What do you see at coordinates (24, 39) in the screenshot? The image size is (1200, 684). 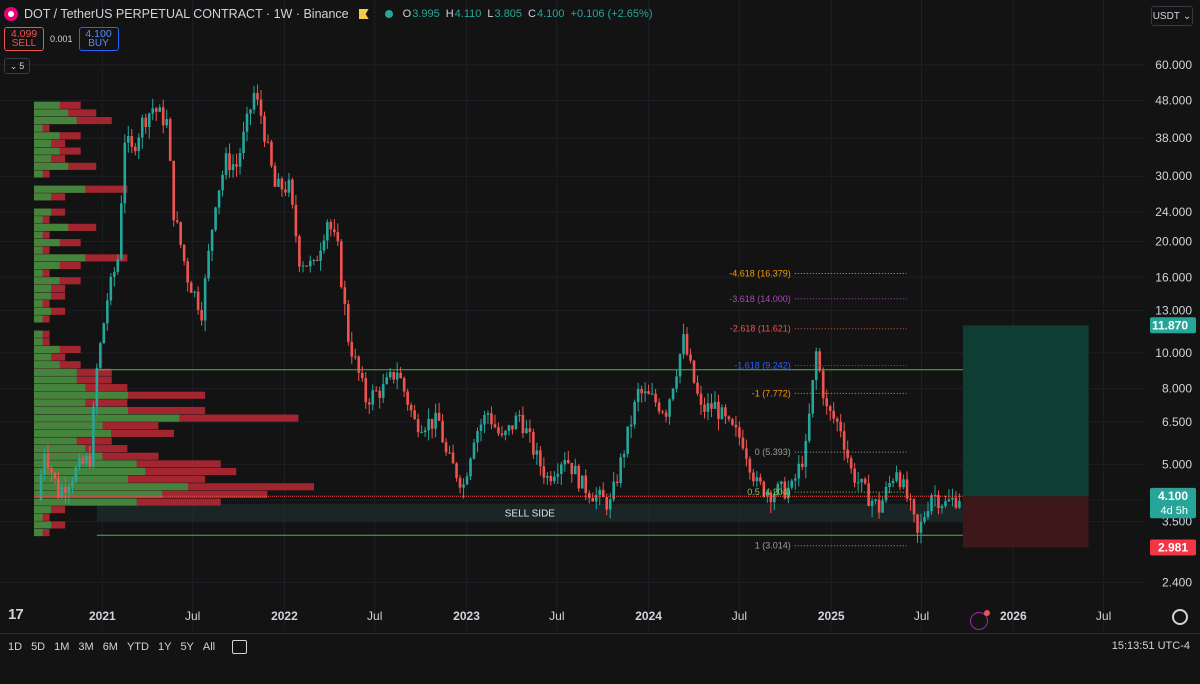 I see `sell-button: 4.099 SELL` at bounding box center [24, 39].